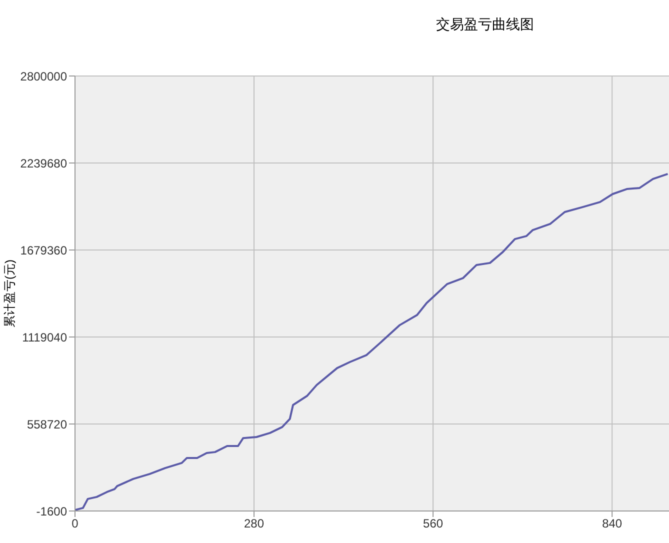  I want to click on chart-title: 交易盈亏曲线图, so click(485, 25).